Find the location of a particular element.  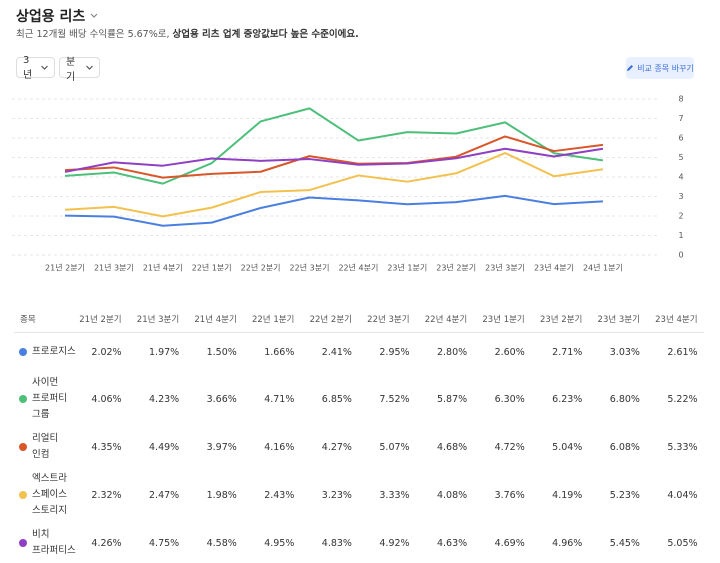

title-text: 상업용 리츠 is located at coordinates (51, 17).